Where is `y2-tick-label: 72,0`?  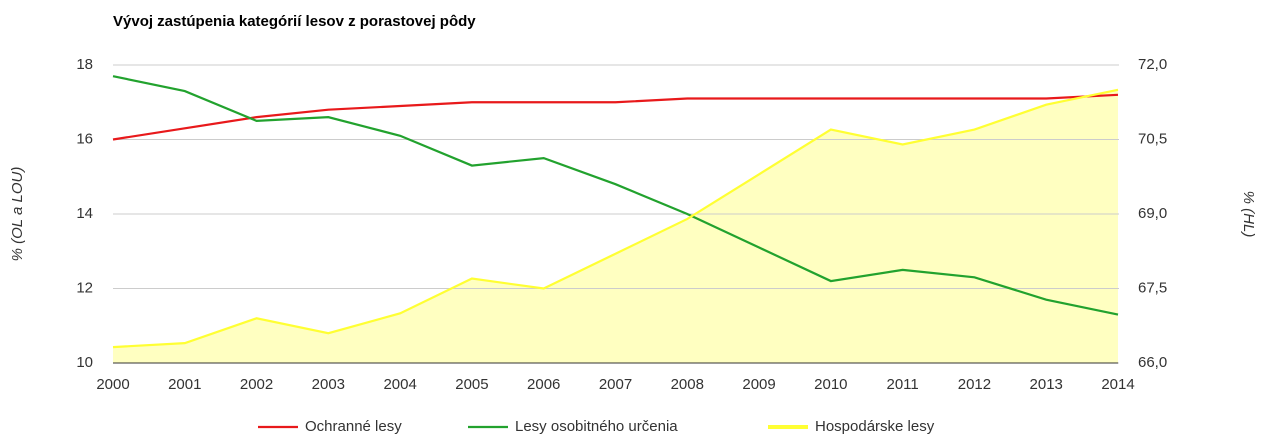
y2-tick-label: 72,0 is located at coordinates (1152, 64).